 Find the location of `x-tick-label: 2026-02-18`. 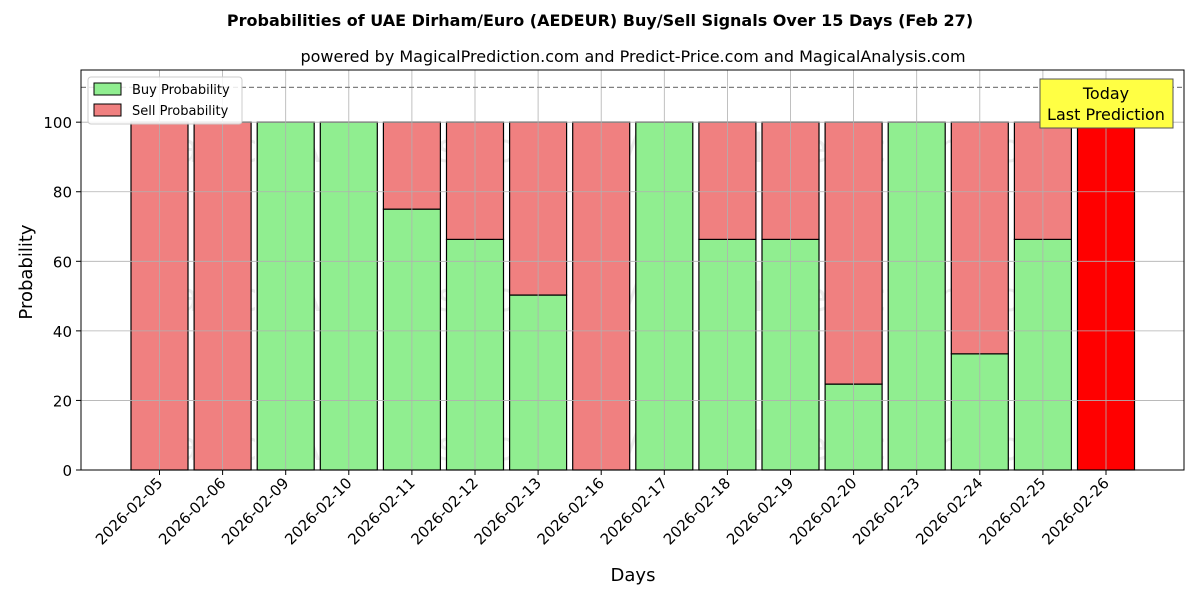

x-tick-label: 2026-02-18 is located at coordinates (697, 511).